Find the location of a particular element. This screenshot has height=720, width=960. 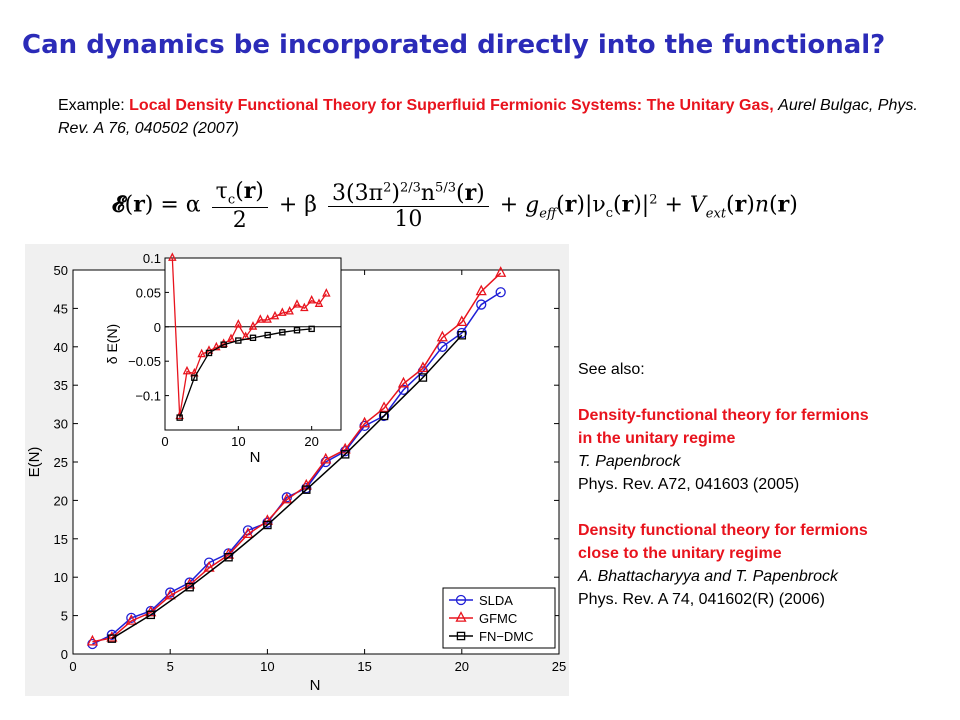

inset-x-tick-label: 10 is located at coordinates (238, 441).